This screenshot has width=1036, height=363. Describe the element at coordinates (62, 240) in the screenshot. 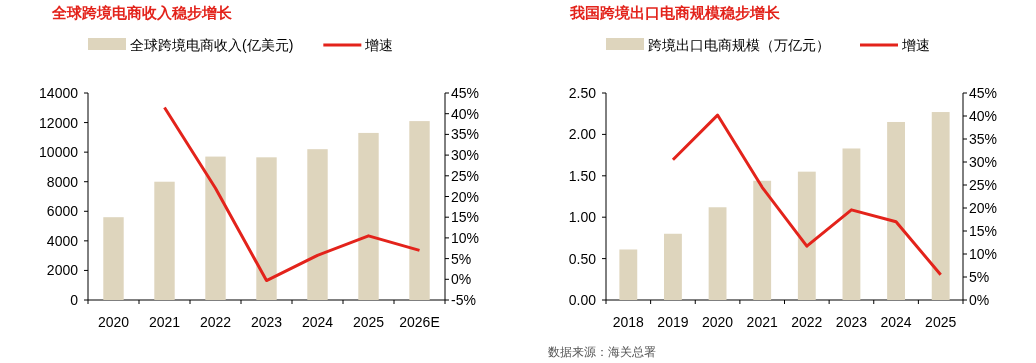

I see `y-tick-label: 4000` at that location.